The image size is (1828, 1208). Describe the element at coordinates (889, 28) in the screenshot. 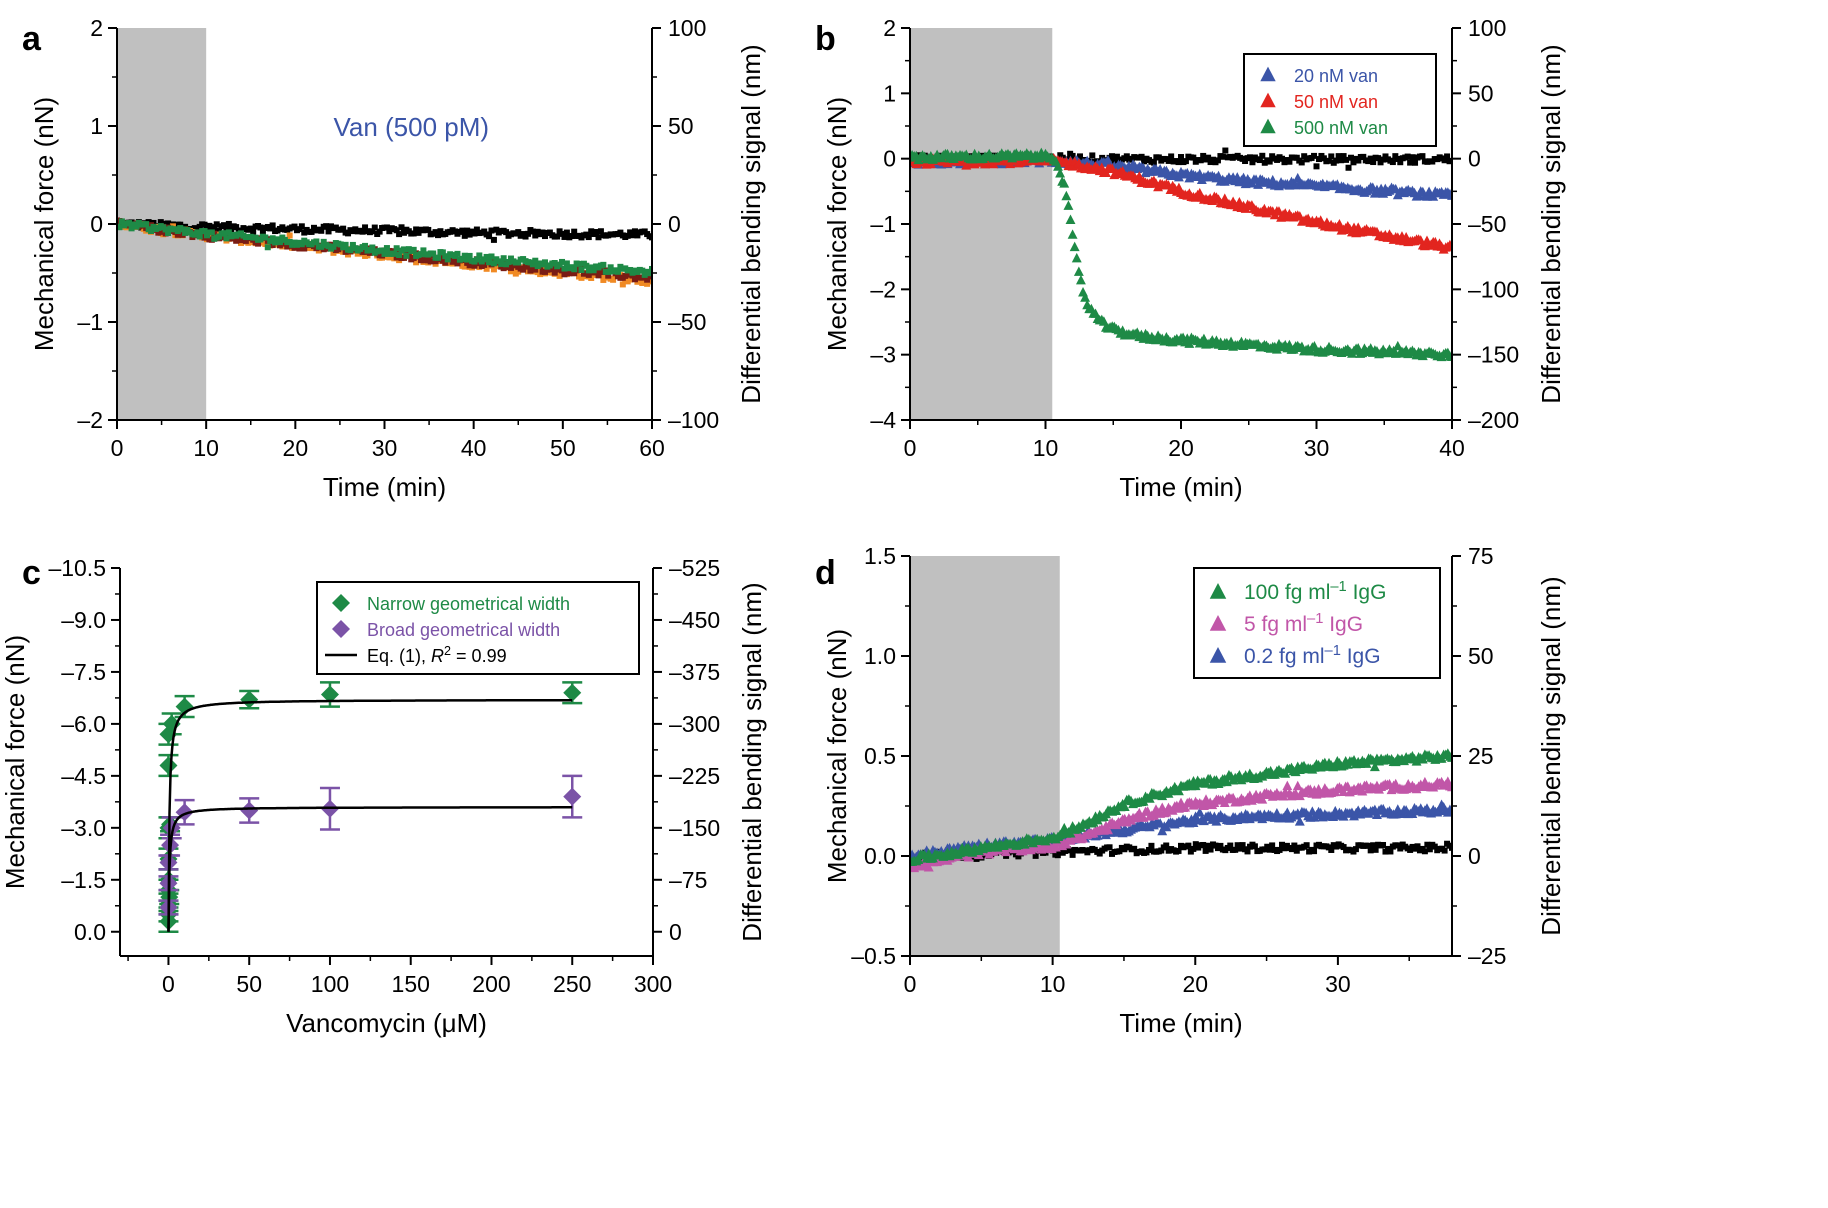

I see `y-tick-label: 2` at that location.